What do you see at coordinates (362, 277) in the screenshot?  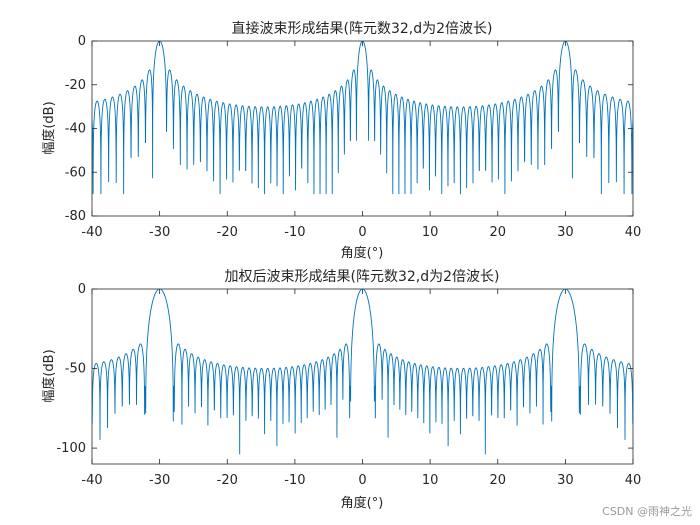 I see `chart-bottom-title: 加权后波束形成结果(阵元数32,d为2倍波长)` at bounding box center [362, 277].